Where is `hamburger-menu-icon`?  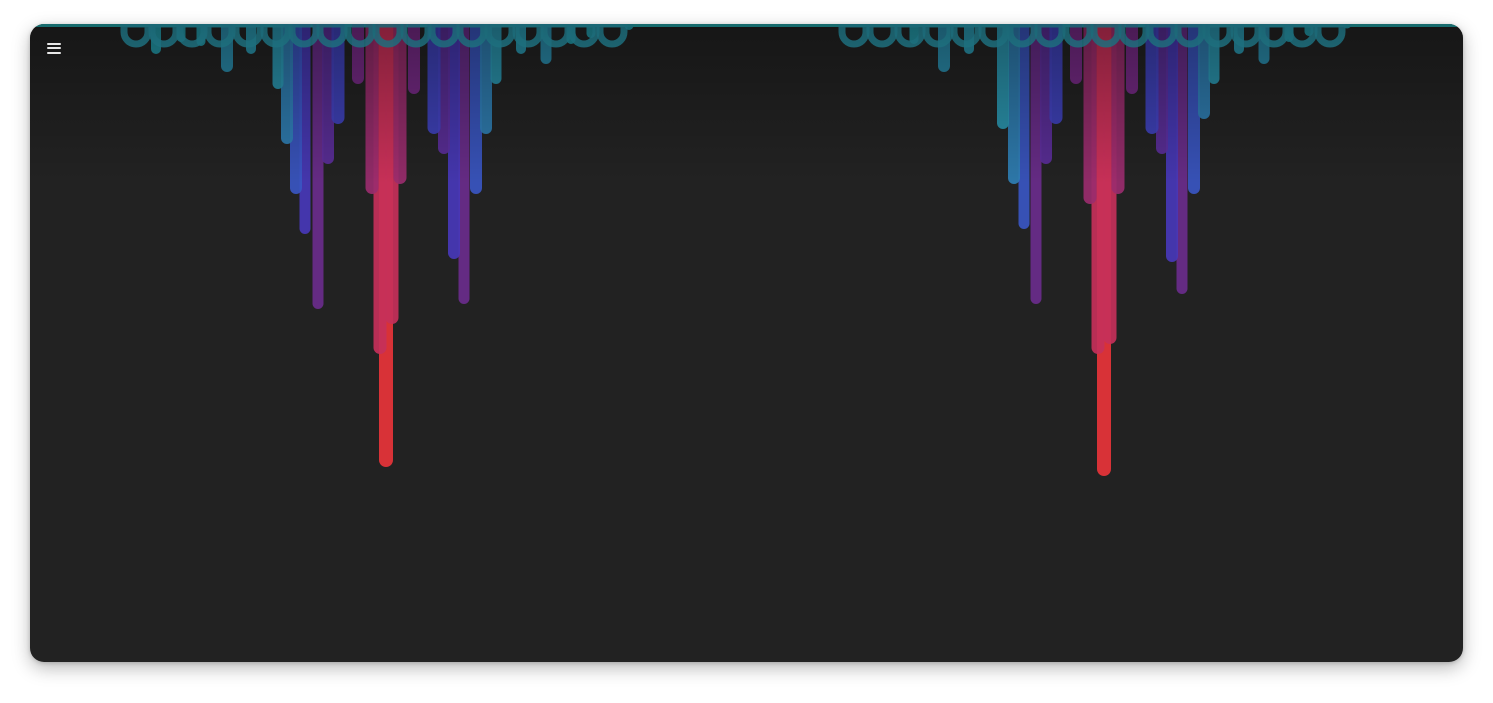
hamburger-menu-icon is located at coordinates (54, 48).